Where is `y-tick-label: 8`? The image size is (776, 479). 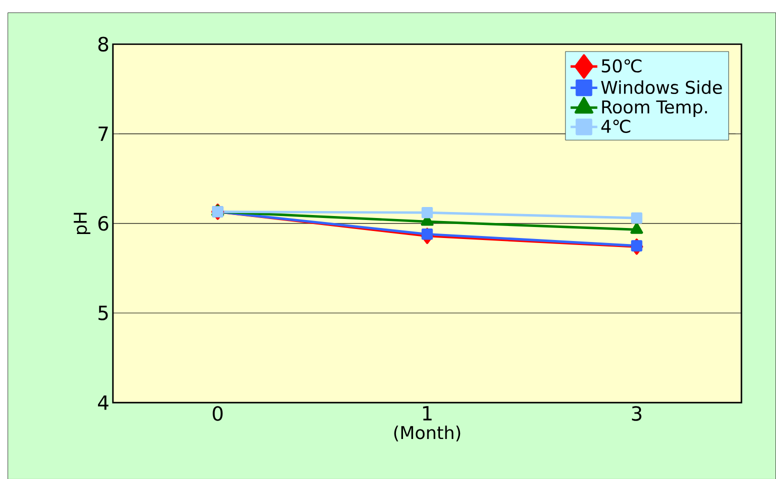 y-tick-label: 8 is located at coordinates (103, 44).